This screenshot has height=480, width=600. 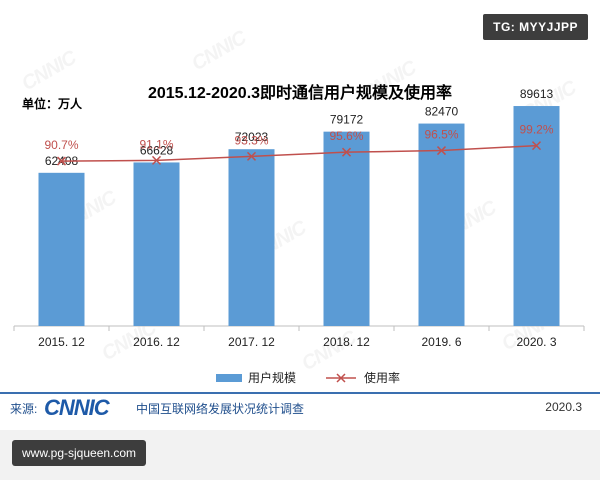 I want to click on source-label: 来源:, so click(x=24, y=409).